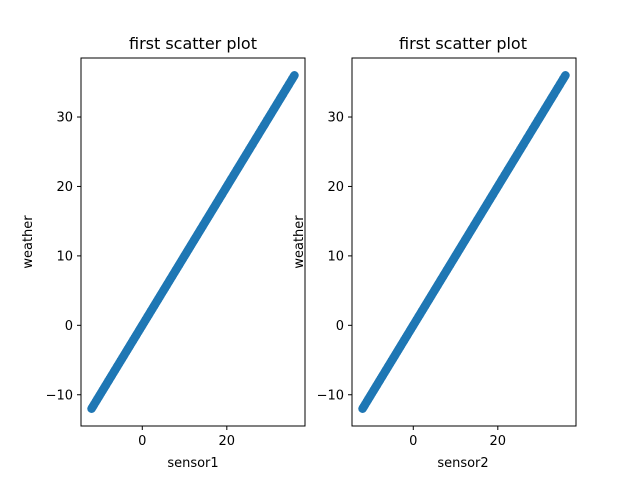 The image size is (640, 480). I want to click on x-ticks-1: 0 20, so click(186, 437).